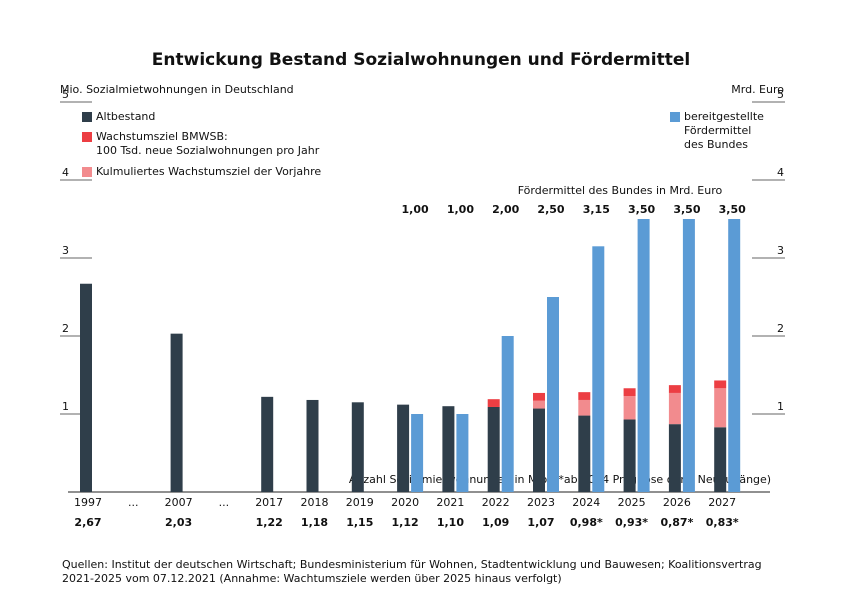 The image size is (842, 596). I want to click on annotation: Fördermittel des Bundes in Mrd. Euro, so click(620, 190).